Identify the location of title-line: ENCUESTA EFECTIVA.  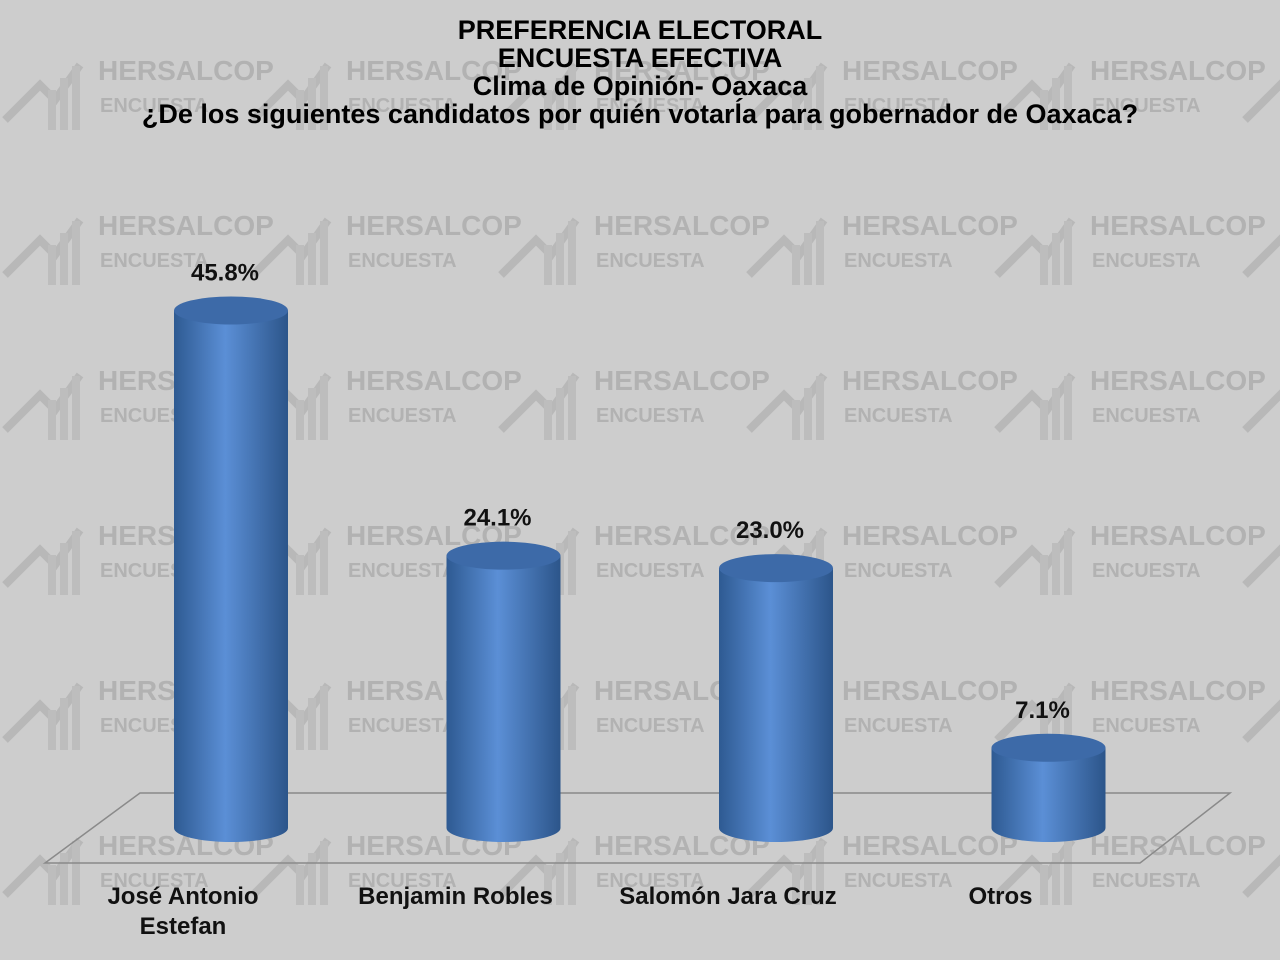
(640, 58).